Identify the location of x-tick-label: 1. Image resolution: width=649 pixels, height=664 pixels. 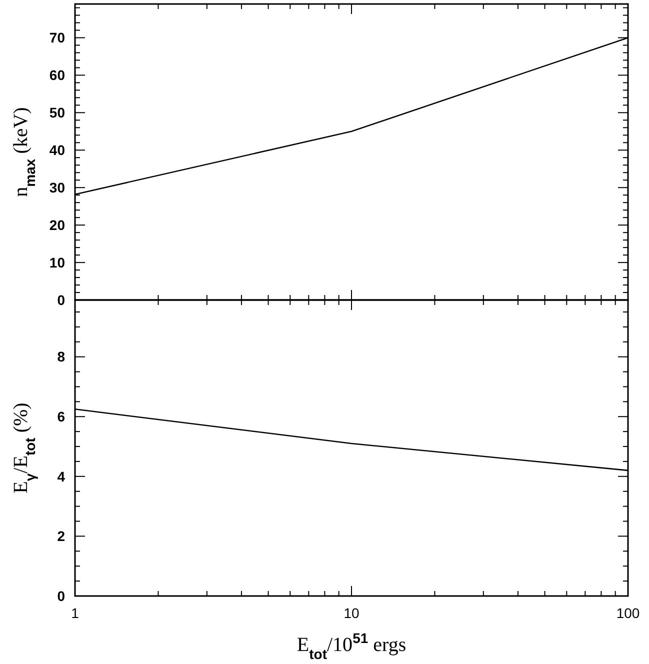
(75, 613).